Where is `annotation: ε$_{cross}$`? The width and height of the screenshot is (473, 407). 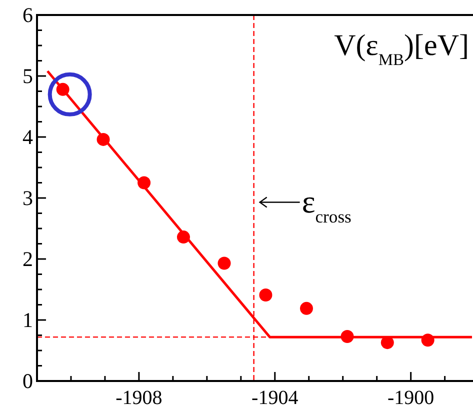 annotation: ε$_{cross}$ is located at coordinates (327, 204).